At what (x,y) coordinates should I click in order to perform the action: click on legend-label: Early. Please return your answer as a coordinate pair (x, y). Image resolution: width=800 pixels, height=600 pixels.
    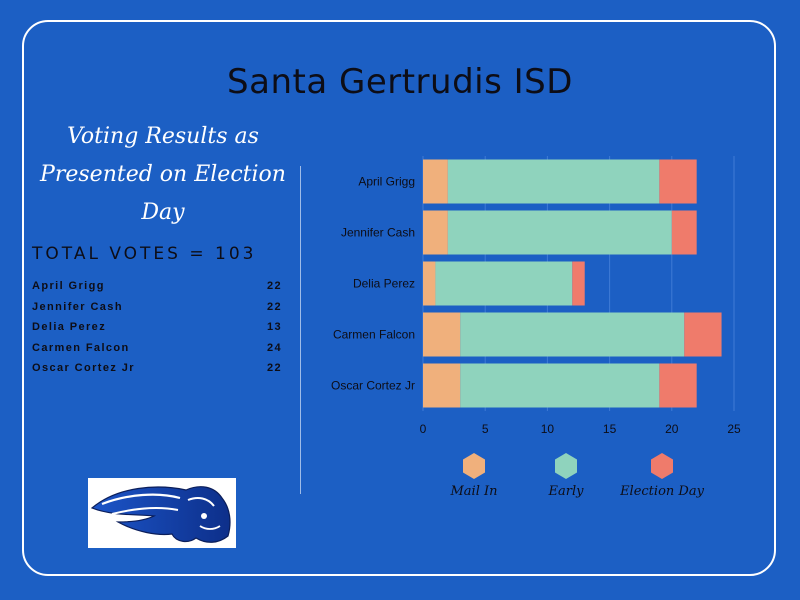
    Looking at the image, I should click on (566, 491).